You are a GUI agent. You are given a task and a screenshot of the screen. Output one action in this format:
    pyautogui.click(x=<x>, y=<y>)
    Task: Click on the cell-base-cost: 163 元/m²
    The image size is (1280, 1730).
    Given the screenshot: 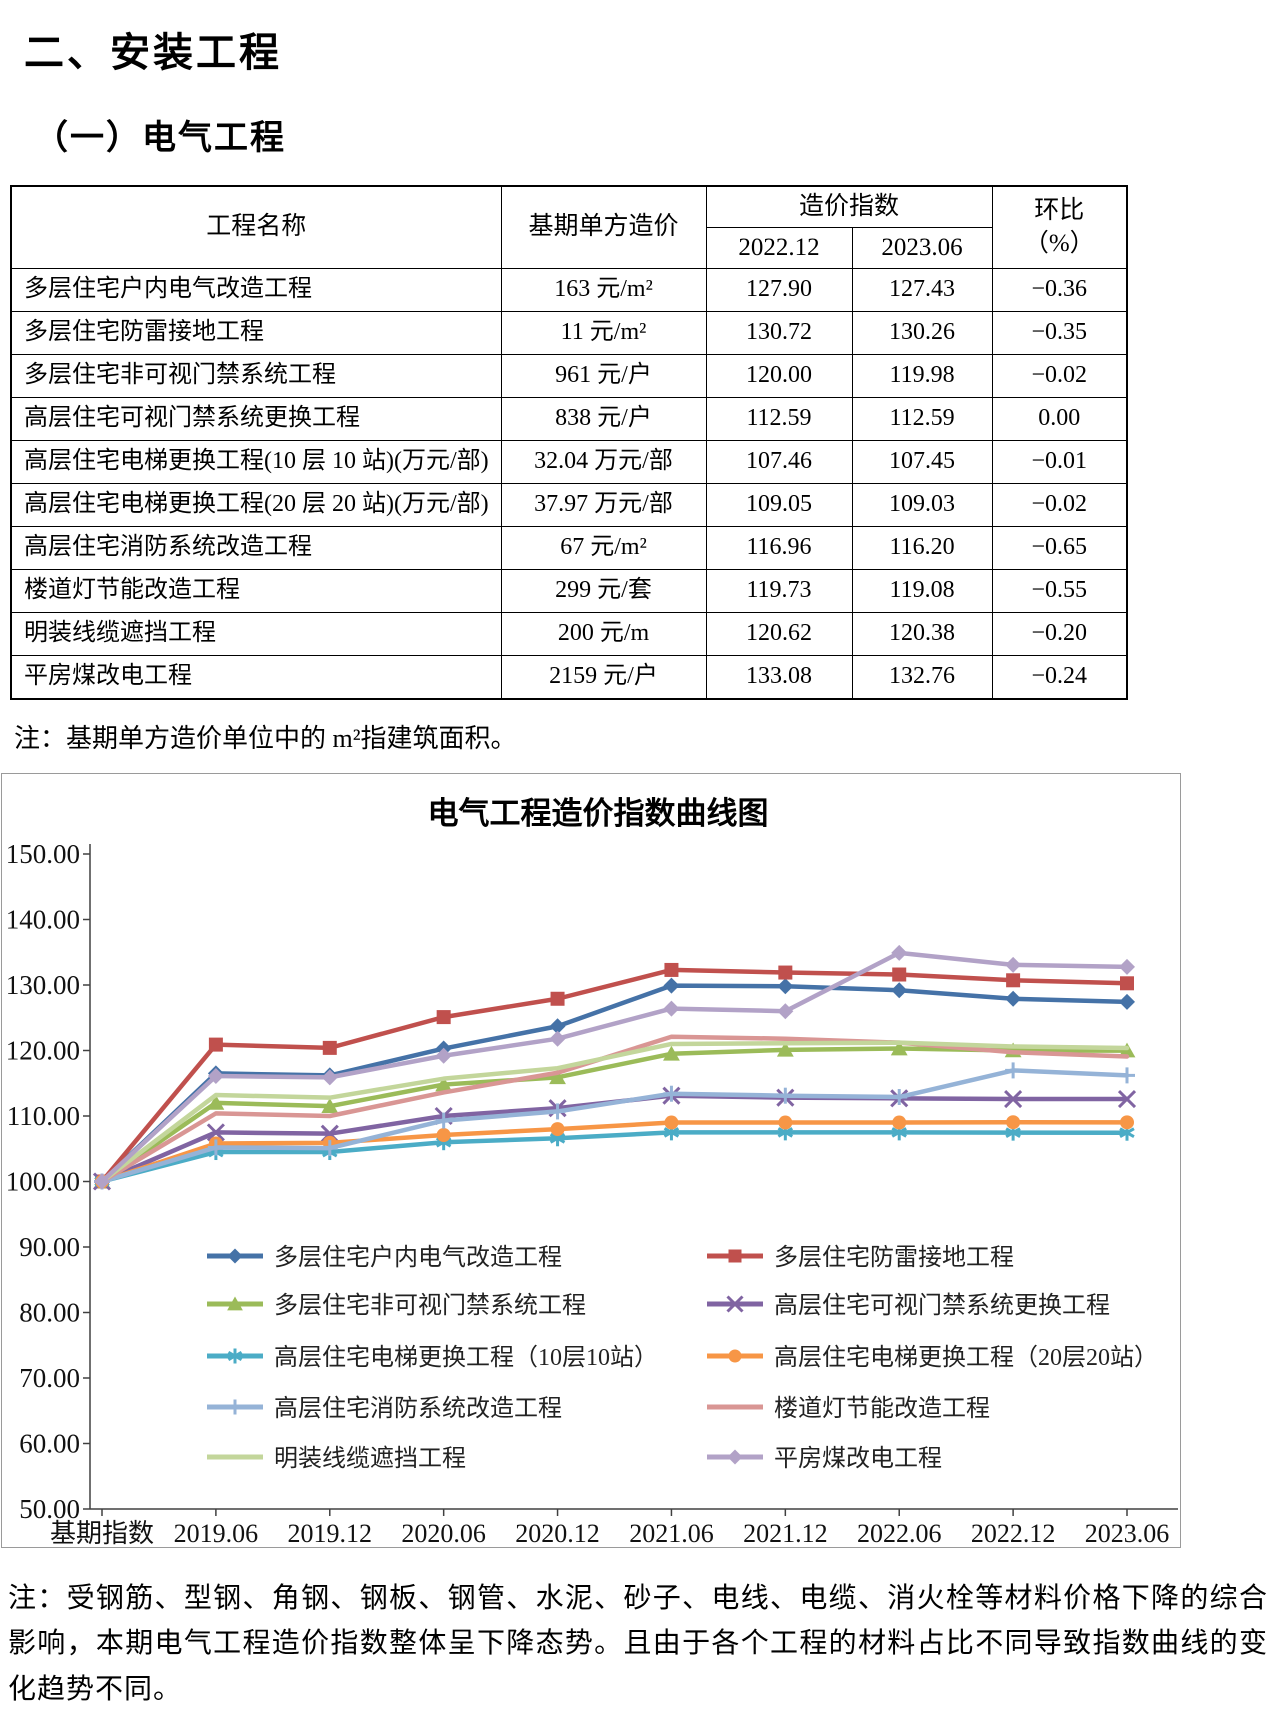 What is the action you would take?
    pyautogui.click(x=603, y=290)
    